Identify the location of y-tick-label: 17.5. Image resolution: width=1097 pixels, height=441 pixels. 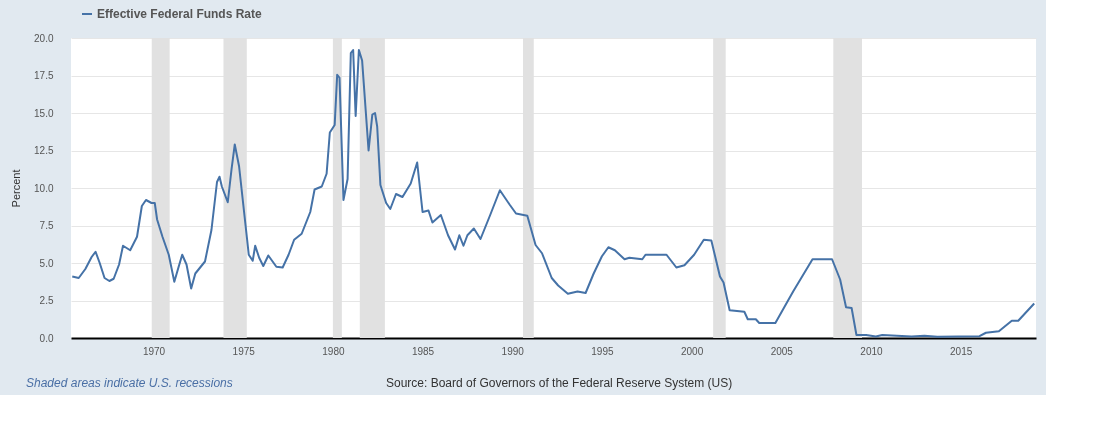
(44, 75).